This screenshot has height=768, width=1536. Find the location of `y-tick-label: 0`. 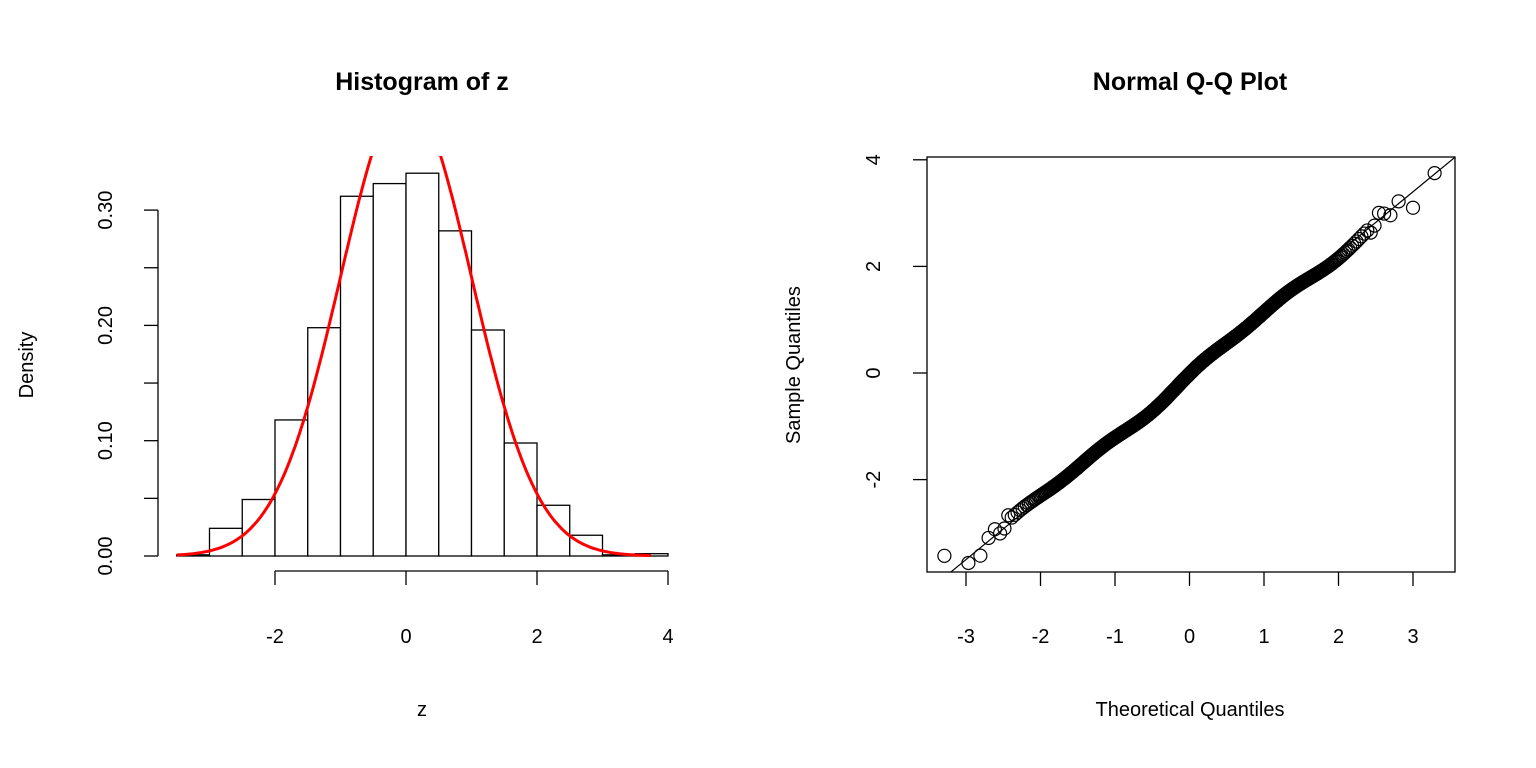

y-tick-label: 0 is located at coordinates (874, 372).